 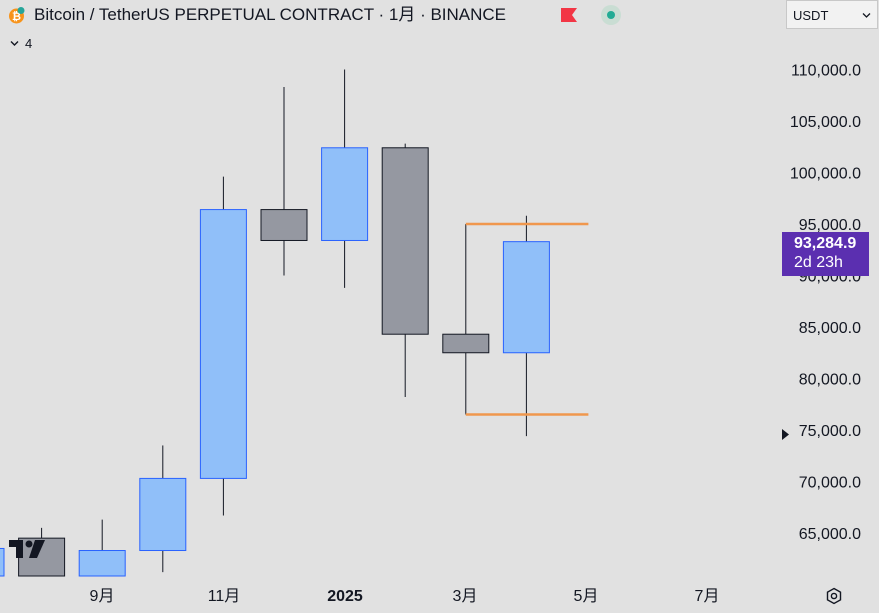 What do you see at coordinates (818, 262) in the screenshot?
I see `bar-countdown: 2d 23h` at bounding box center [818, 262].